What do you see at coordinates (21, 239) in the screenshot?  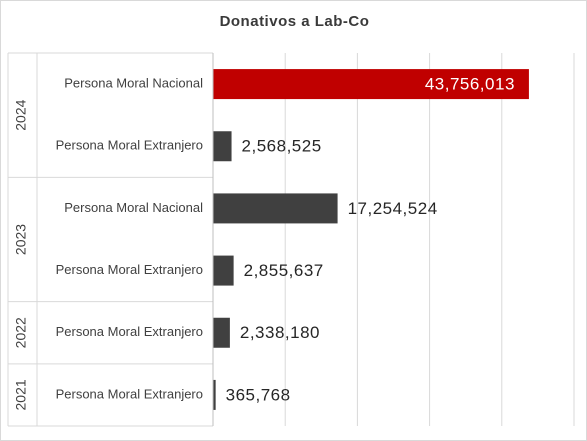 I see `group-label: 2023` at bounding box center [21, 239].